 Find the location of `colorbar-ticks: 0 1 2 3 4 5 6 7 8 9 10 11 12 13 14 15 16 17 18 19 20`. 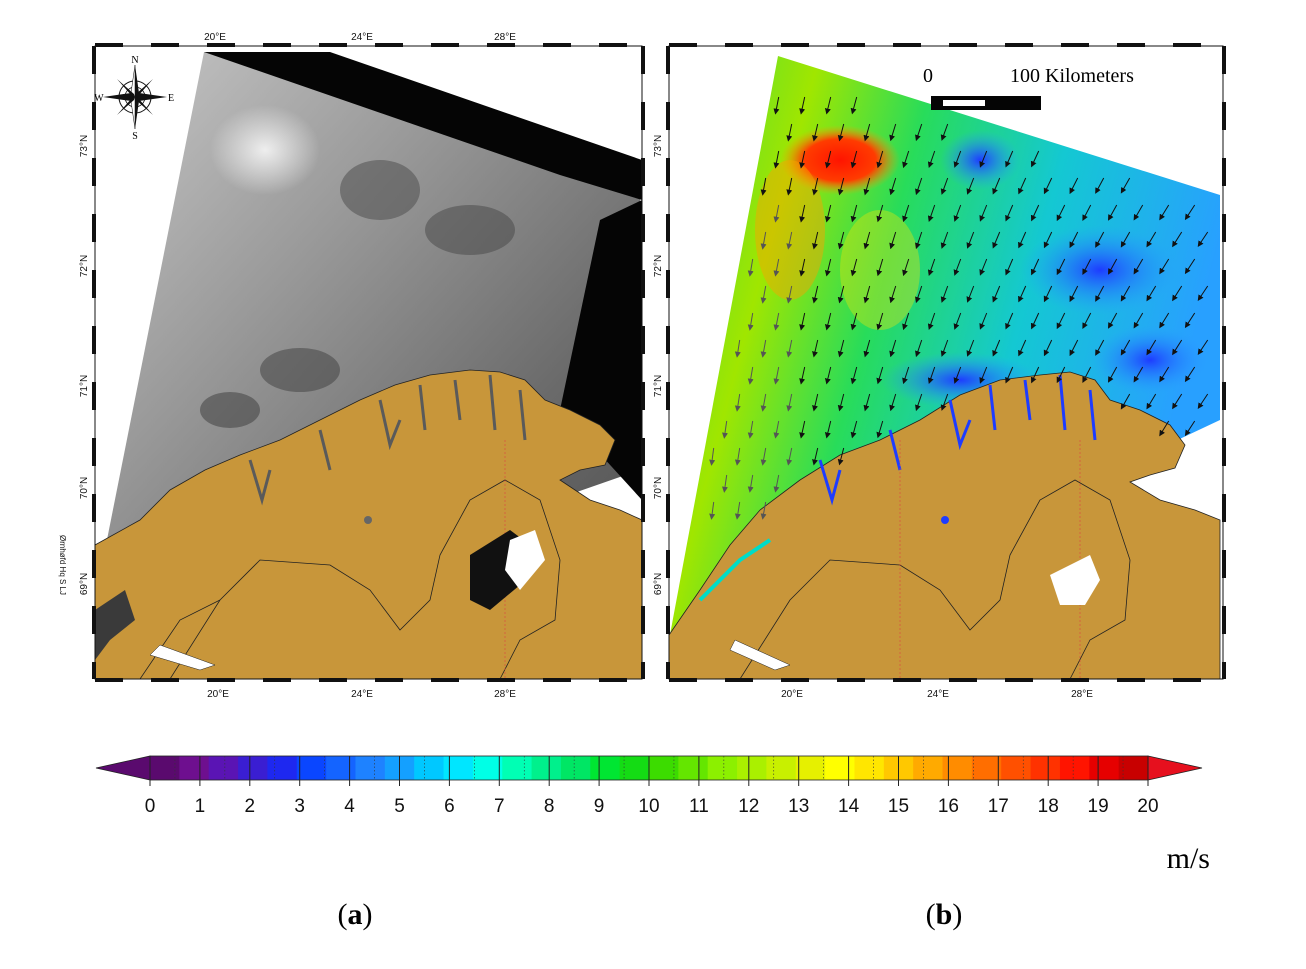

colorbar-ticks: 0 1 2 3 4 5 6 7 8 9 10 11 12 13 14 15 16 17 18 19 20 is located at coordinates (652, 786).